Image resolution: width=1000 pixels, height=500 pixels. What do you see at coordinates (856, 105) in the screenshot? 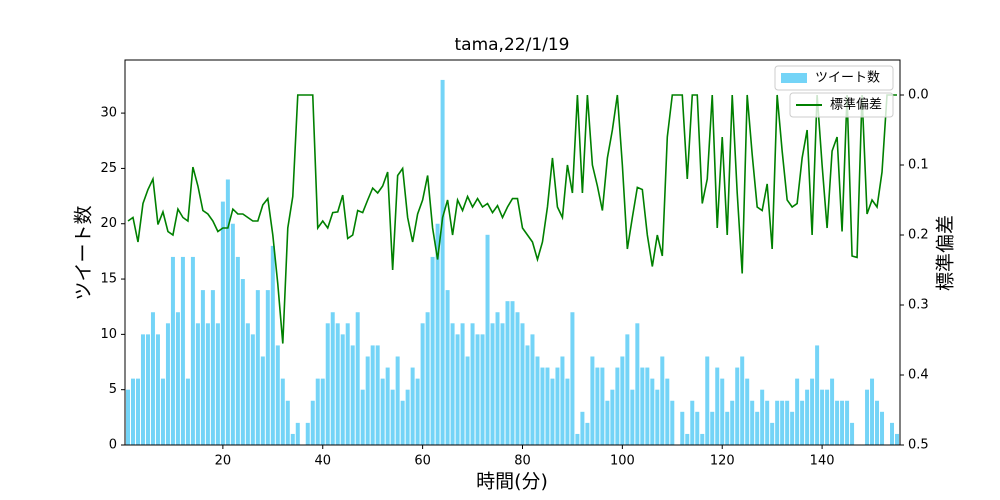
I see `legend-label: 標準偏差` at bounding box center [856, 105].